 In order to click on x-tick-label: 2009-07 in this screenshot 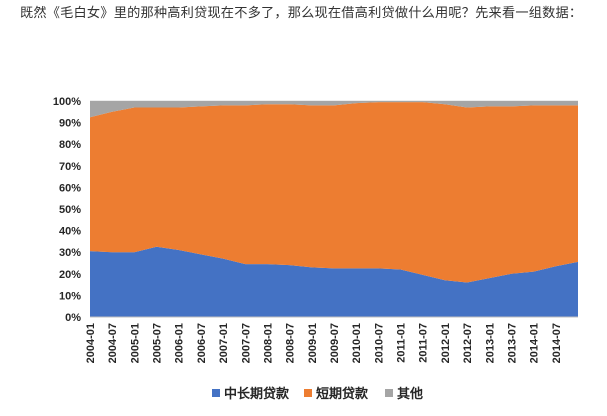, I will do `click(335, 343)`.